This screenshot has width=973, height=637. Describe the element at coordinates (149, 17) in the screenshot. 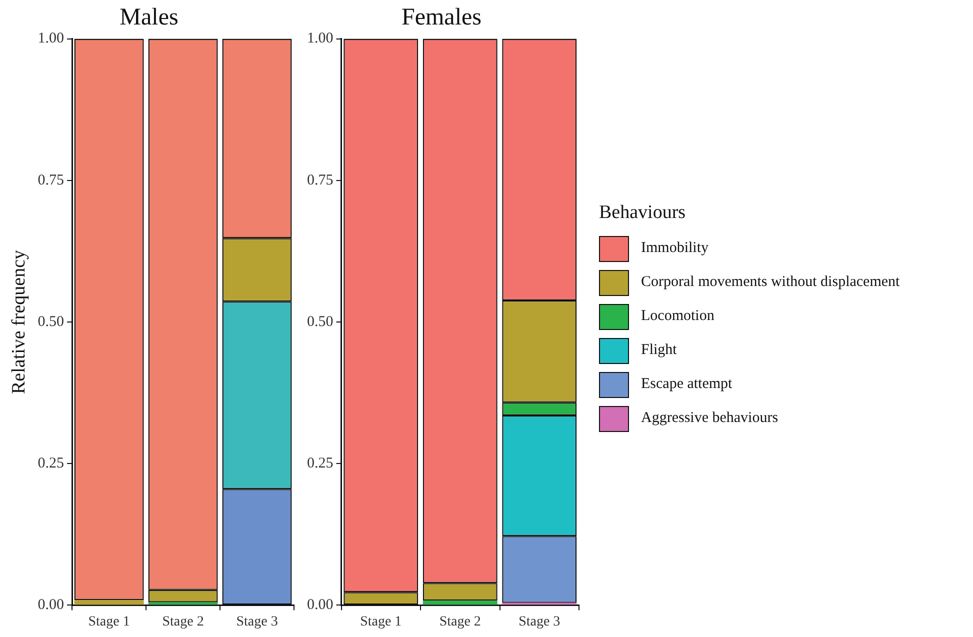

I see `chart-title: Males` at that location.